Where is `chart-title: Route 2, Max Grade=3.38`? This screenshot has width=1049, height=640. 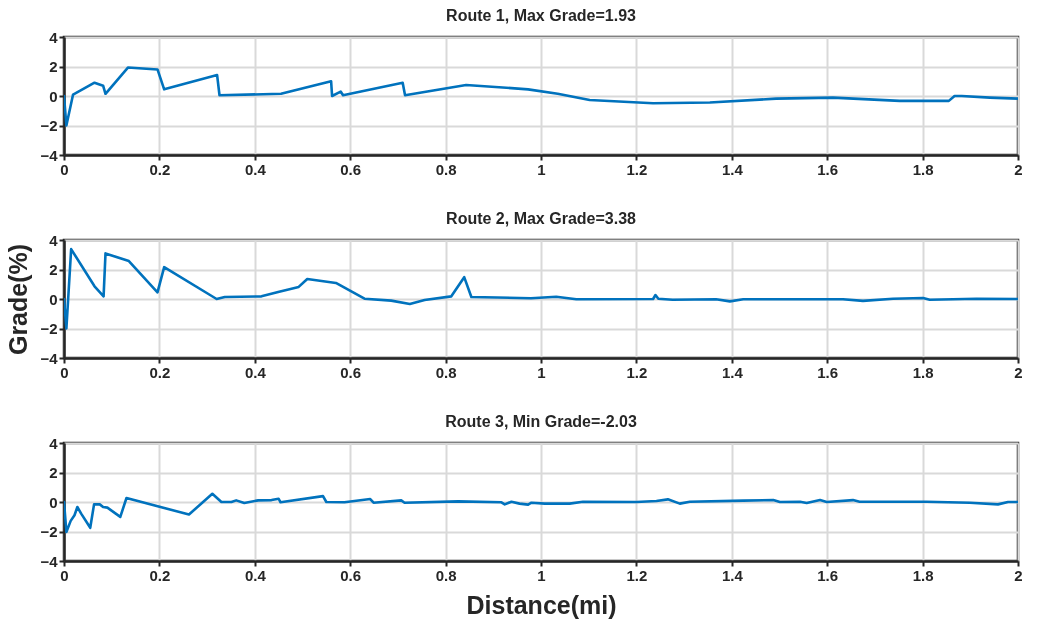
chart-title: Route 2, Max Grade=3.38 is located at coordinates (541, 218).